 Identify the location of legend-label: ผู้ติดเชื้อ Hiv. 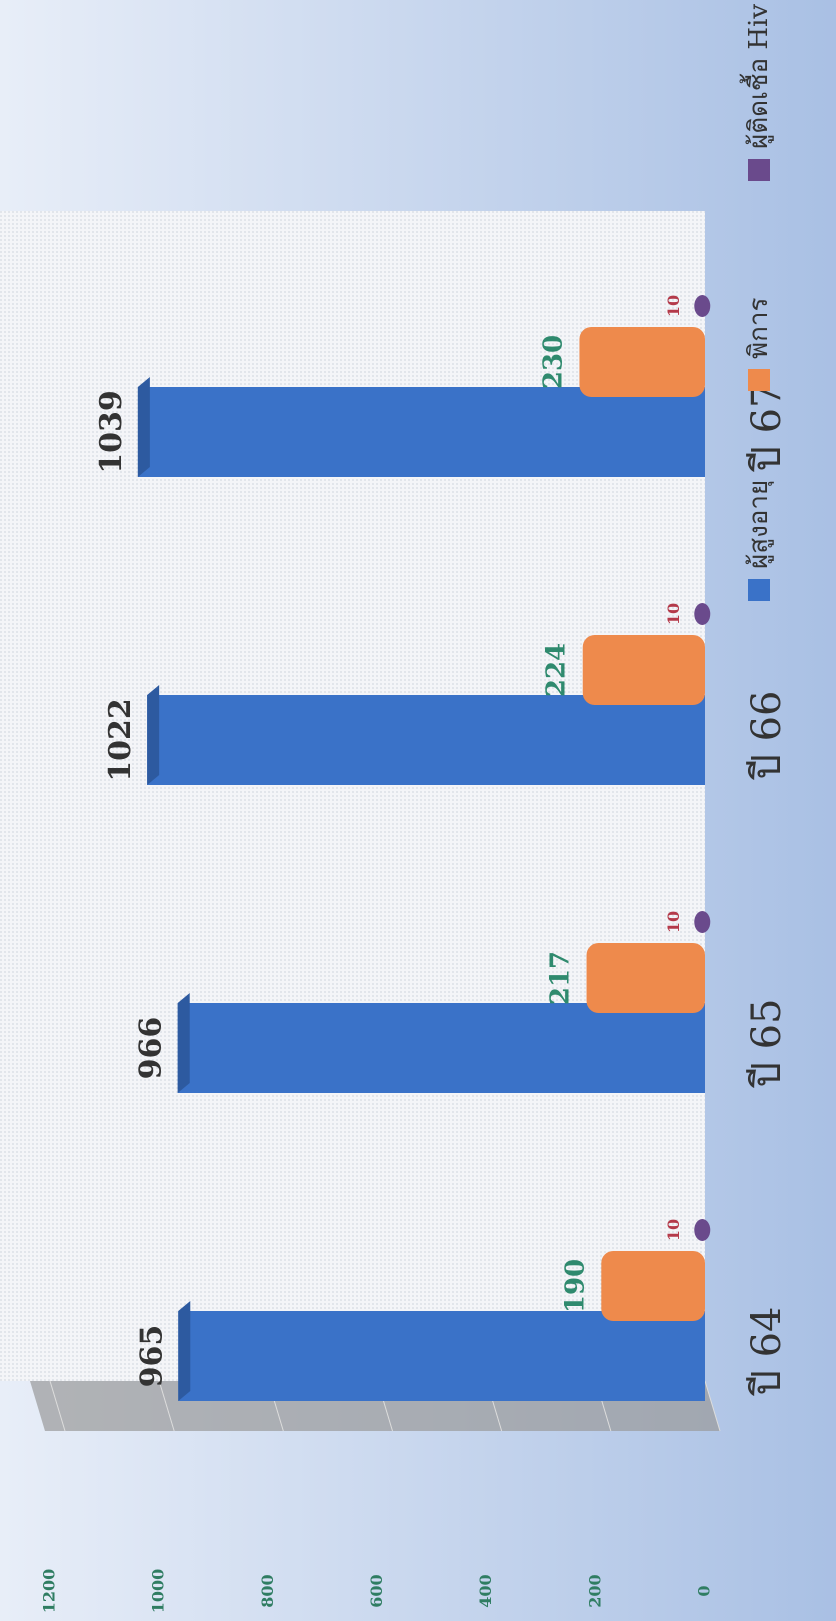
(756, 76).